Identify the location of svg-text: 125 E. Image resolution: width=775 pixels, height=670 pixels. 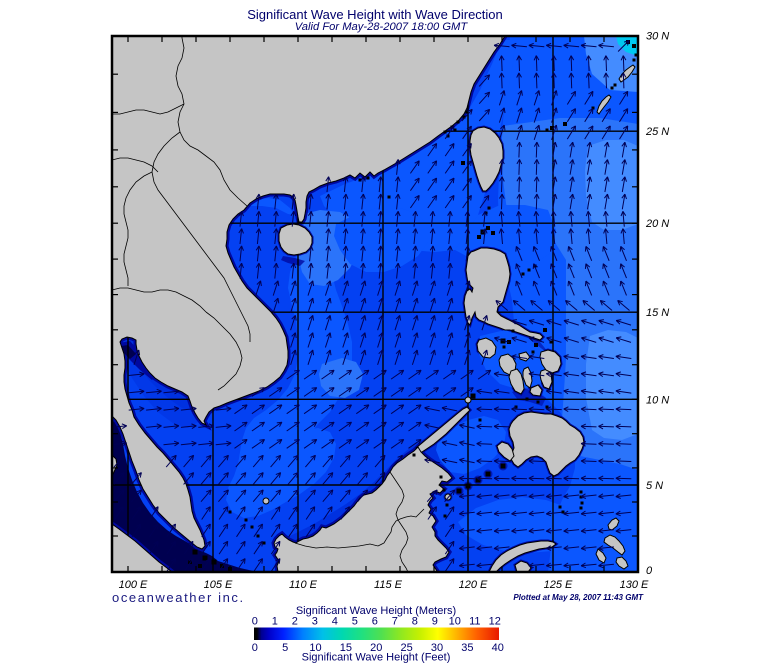
(558, 585).